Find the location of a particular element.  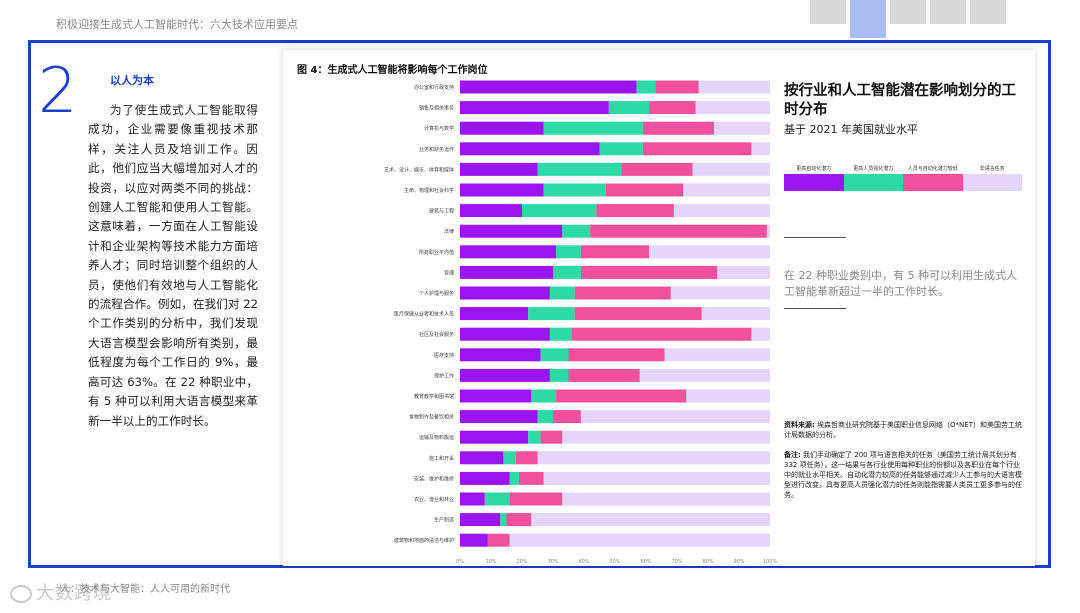

x-tick-label: 80% is located at coordinates (707, 562).